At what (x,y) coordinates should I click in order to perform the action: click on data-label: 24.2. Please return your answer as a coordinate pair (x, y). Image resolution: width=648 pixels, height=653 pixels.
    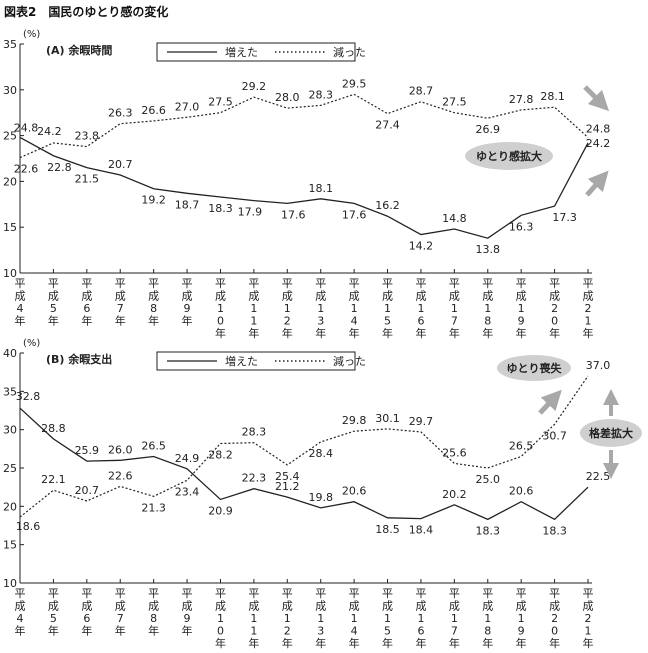
    Looking at the image, I should click on (598, 143).